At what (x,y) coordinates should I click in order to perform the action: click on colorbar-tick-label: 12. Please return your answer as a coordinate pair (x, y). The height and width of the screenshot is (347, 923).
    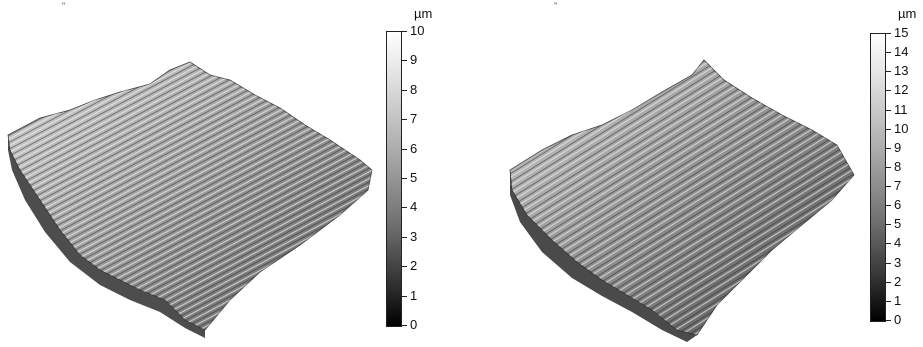
    Looking at the image, I should click on (901, 90).